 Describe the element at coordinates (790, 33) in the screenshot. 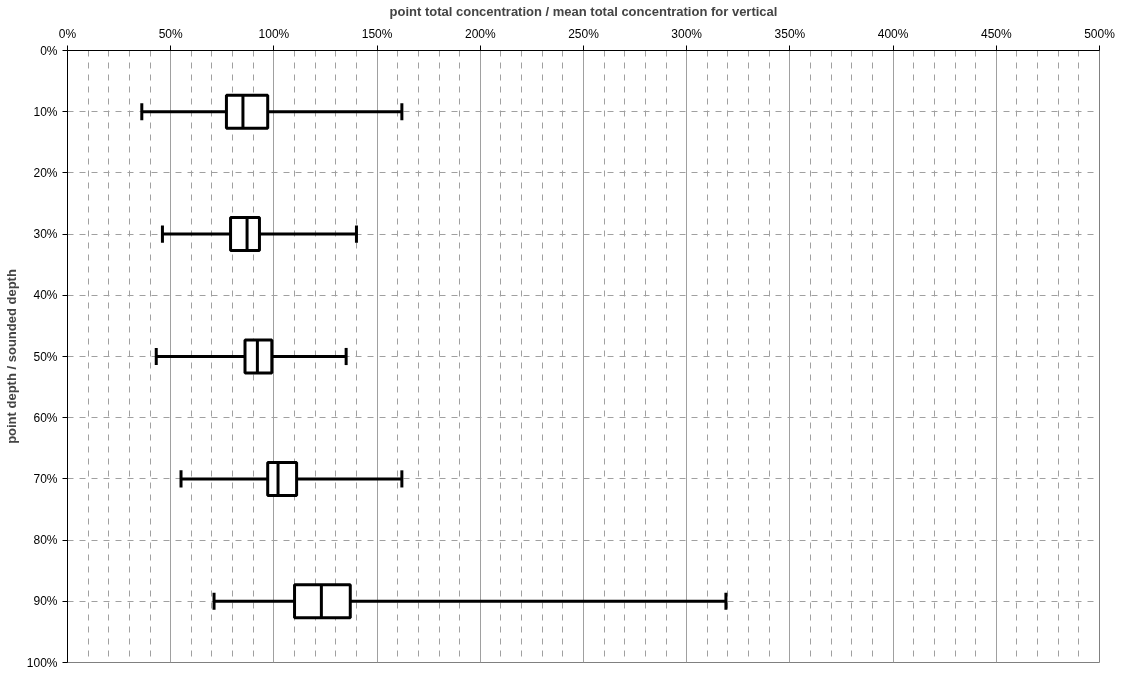

I see `x-tick-label: 350%` at that location.